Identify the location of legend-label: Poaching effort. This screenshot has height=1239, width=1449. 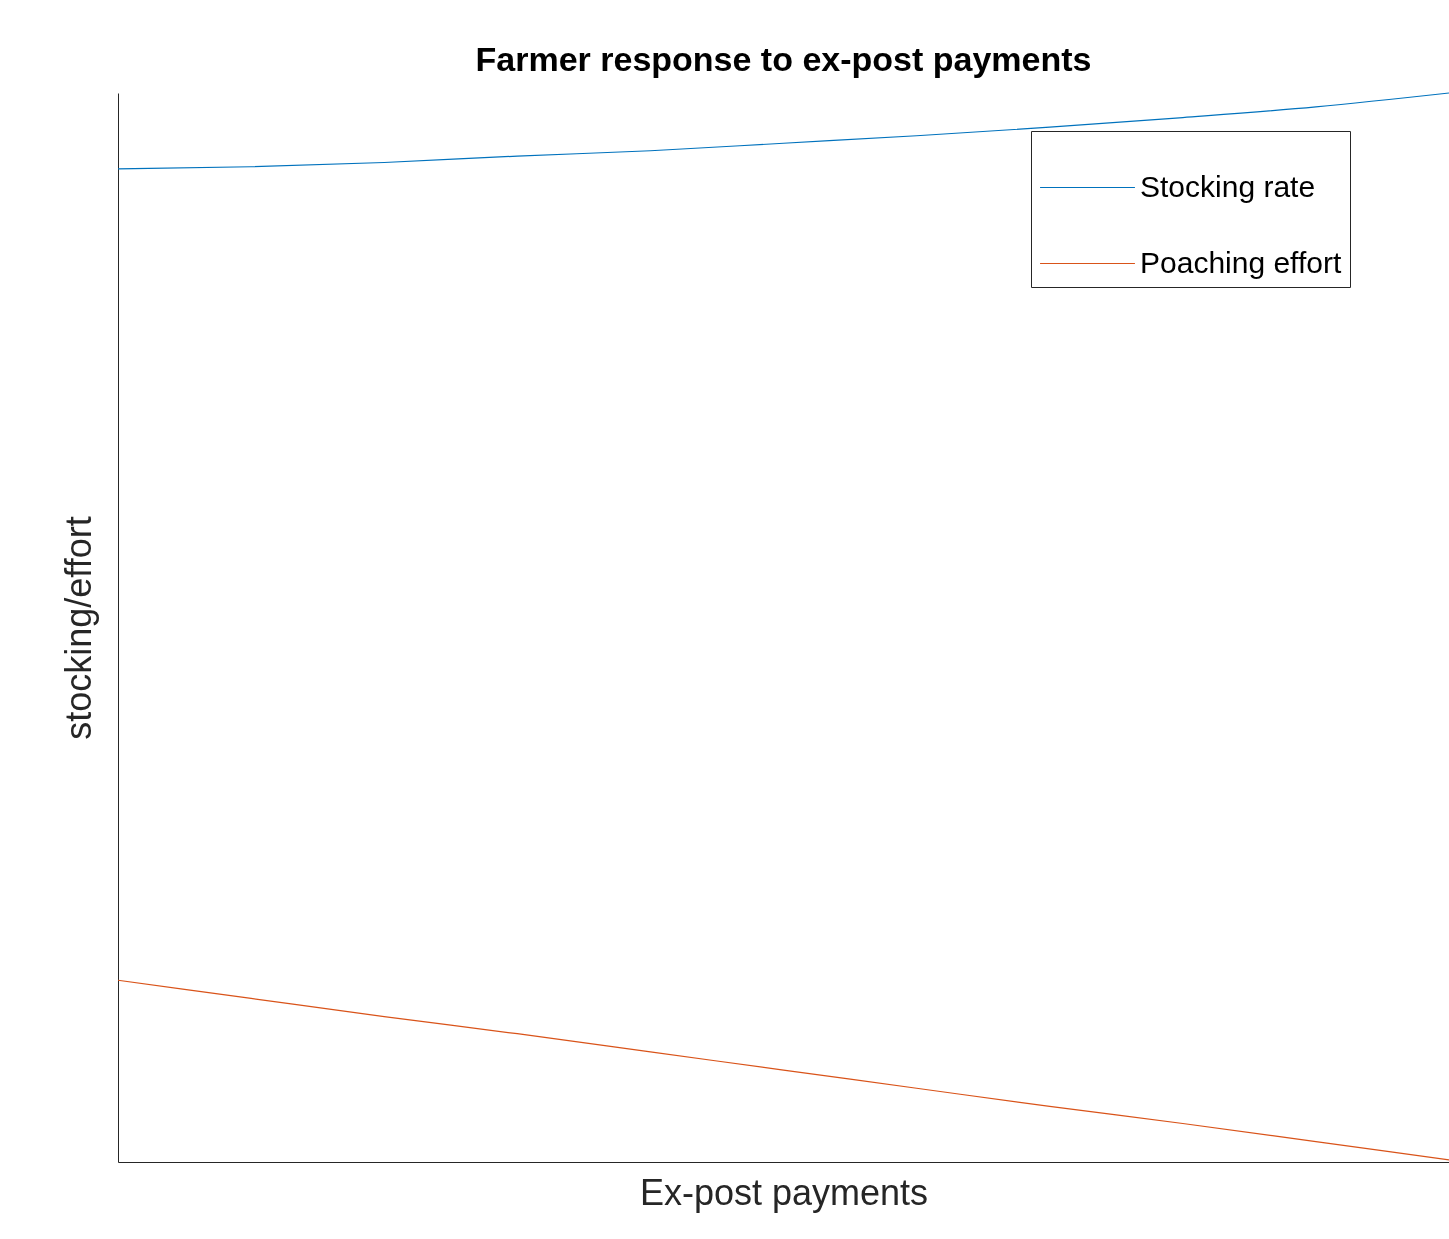
(1241, 262).